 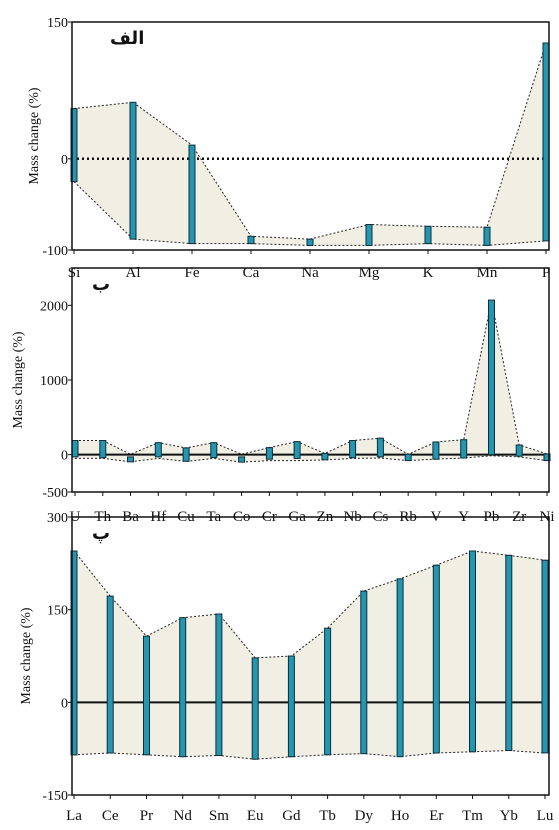 What do you see at coordinates (436, 816) in the screenshot?
I see `panel-3-xtick-label-er: Er` at bounding box center [436, 816].